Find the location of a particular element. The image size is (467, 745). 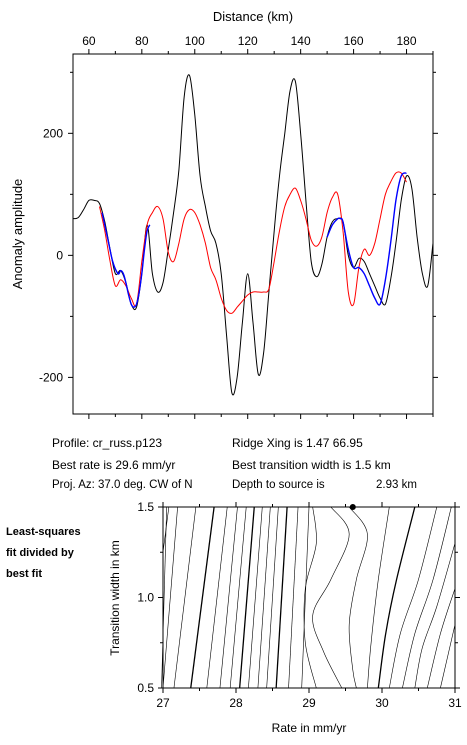

width-tick-label: 0.5 is located at coordinates (145, 688).